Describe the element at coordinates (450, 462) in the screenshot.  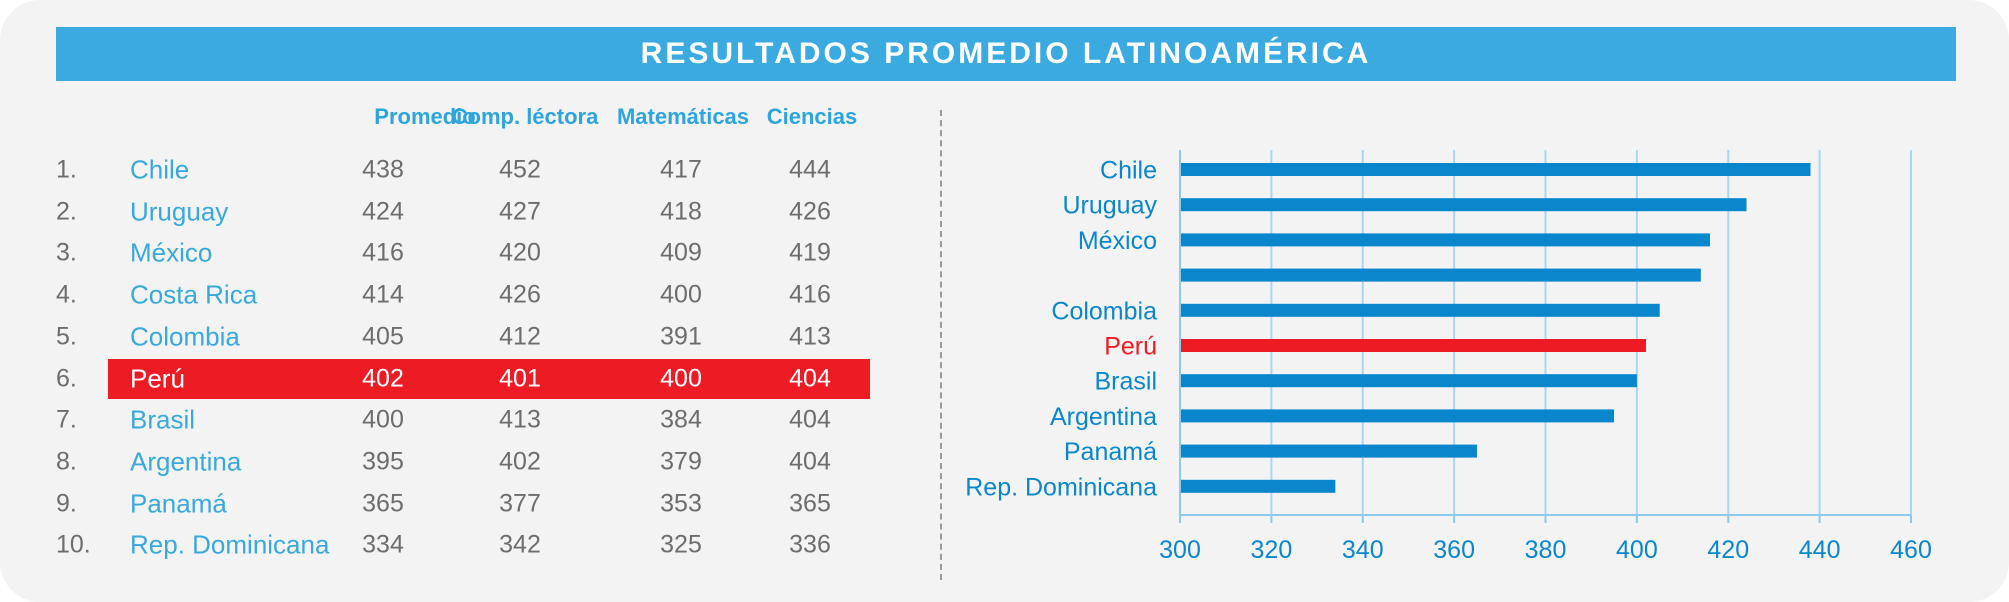
I see `table-row: 8. Argentina 395 402 379 404` at that location.